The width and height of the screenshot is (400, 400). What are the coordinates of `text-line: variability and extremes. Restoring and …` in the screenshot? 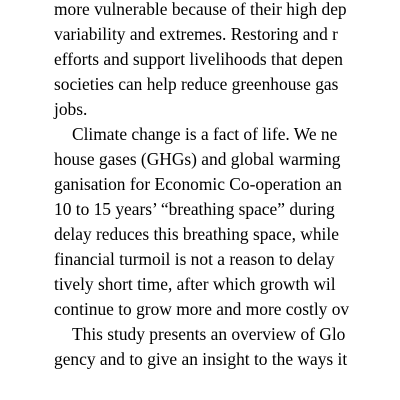 It's located at (196, 34).